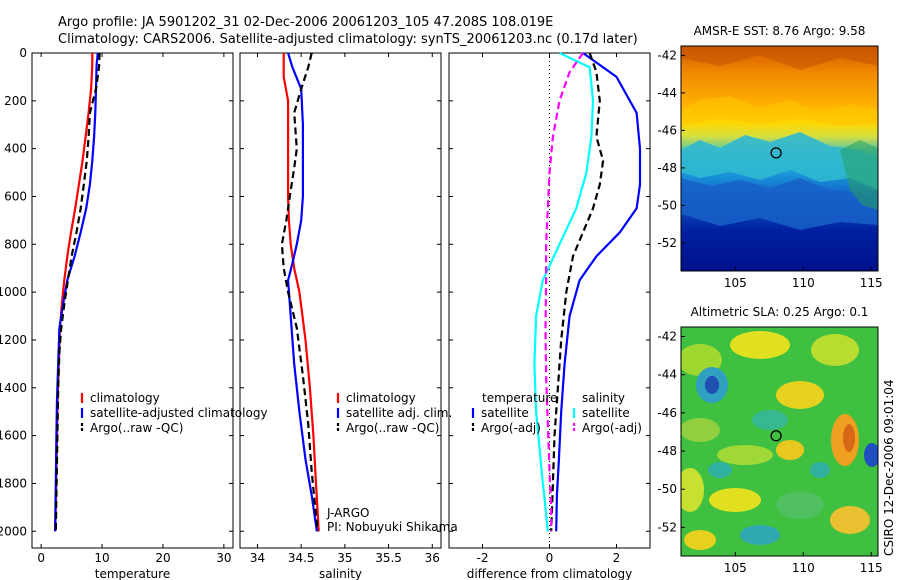 The image size is (900, 580). I want to click on credit-stamp: CSIRO 12-Dec-2006 09:01:04, so click(889, 467).